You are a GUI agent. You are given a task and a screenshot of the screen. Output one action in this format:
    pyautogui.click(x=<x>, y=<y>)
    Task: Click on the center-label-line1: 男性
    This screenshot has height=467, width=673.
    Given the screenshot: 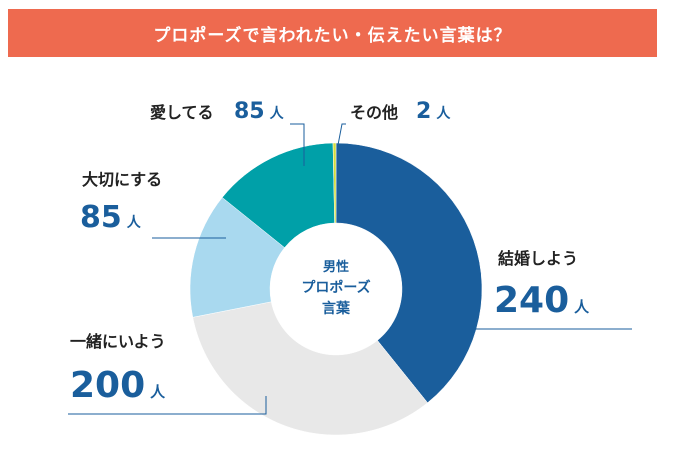 What is the action you would take?
    pyautogui.click(x=336, y=267)
    